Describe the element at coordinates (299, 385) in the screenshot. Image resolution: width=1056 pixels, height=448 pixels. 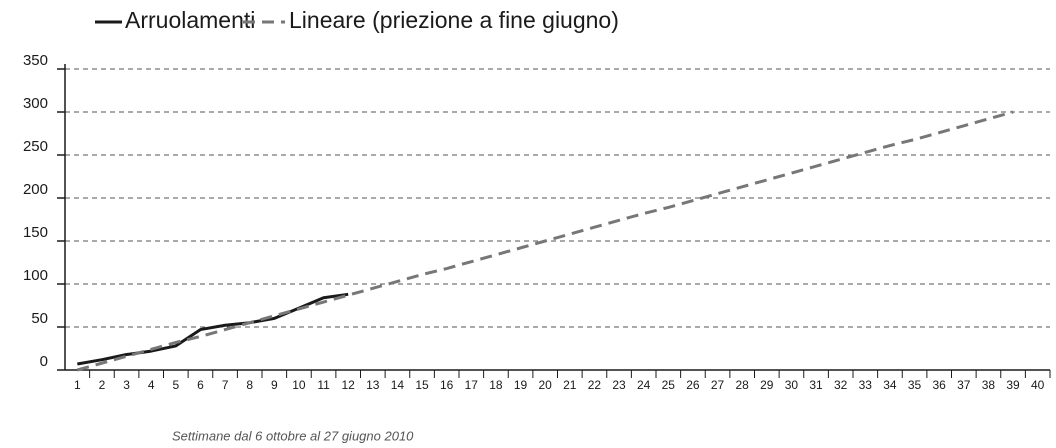
I see `x-tick-label: 10` at that location.